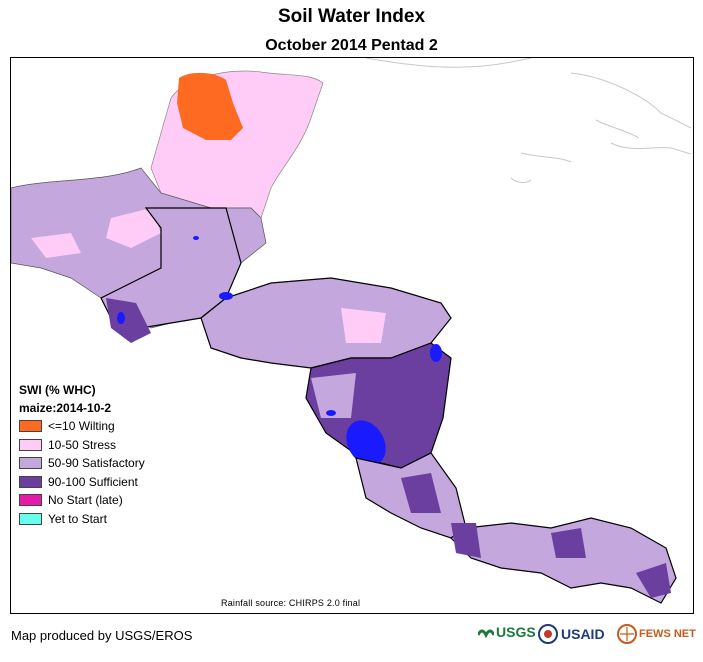 Image resolution: width=703 pixels, height=662 pixels. Describe the element at coordinates (85, 500) in the screenshot. I see `legend-label: No Start (late)` at that location.